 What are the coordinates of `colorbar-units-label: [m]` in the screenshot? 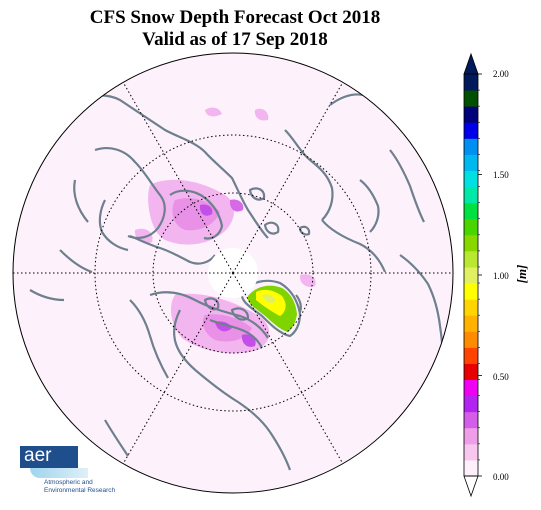 It's located at (521, 274).